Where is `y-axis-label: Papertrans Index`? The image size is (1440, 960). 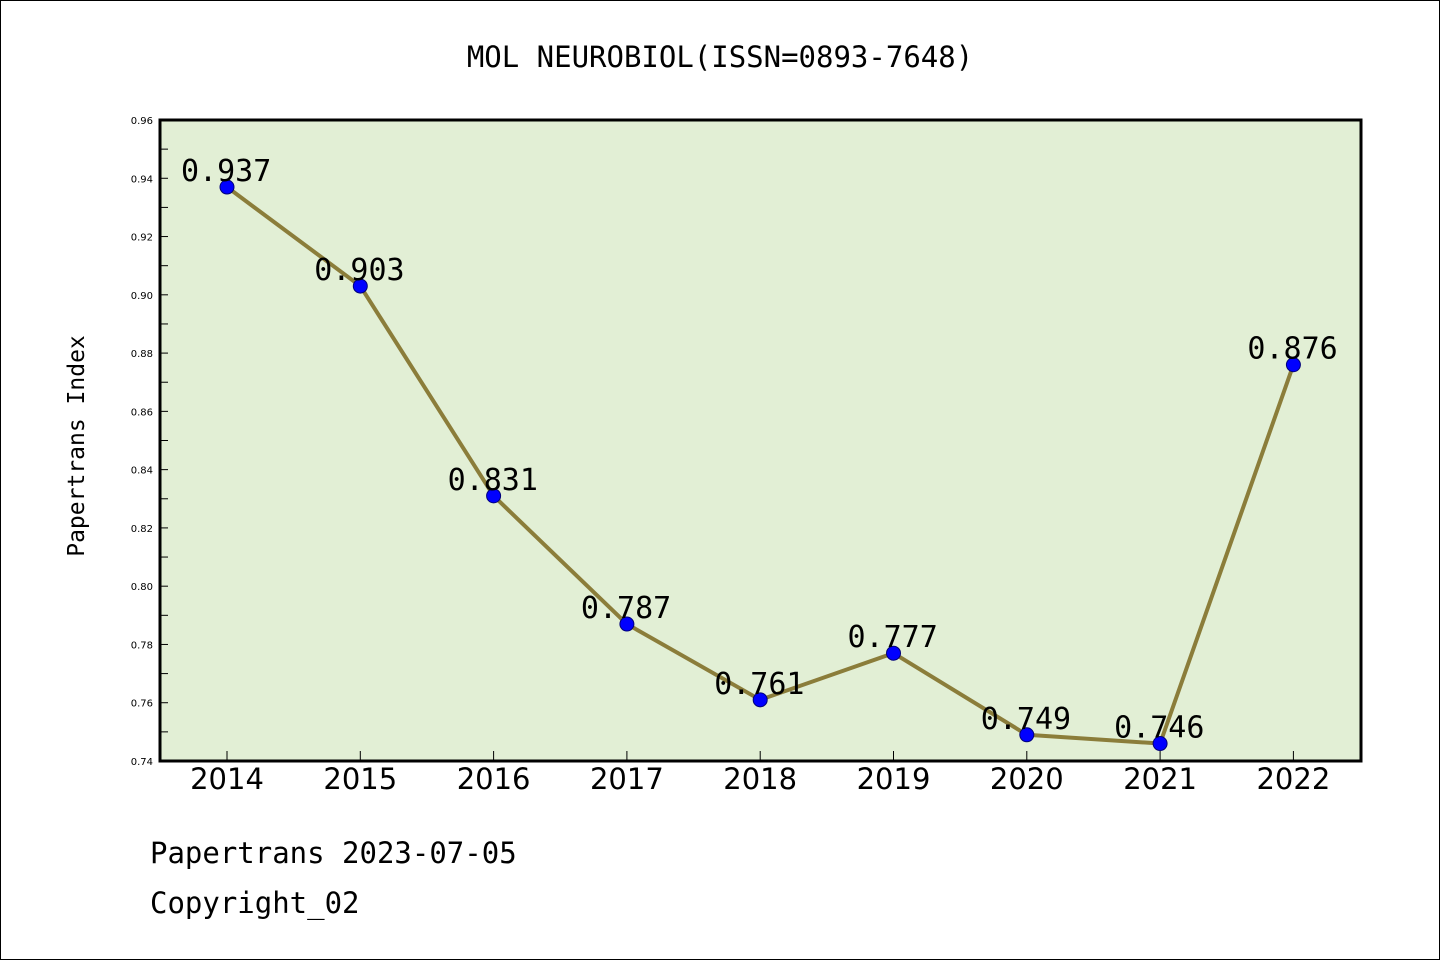
y-axis-label: Papertrans Index is located at coordinates (77, 446).